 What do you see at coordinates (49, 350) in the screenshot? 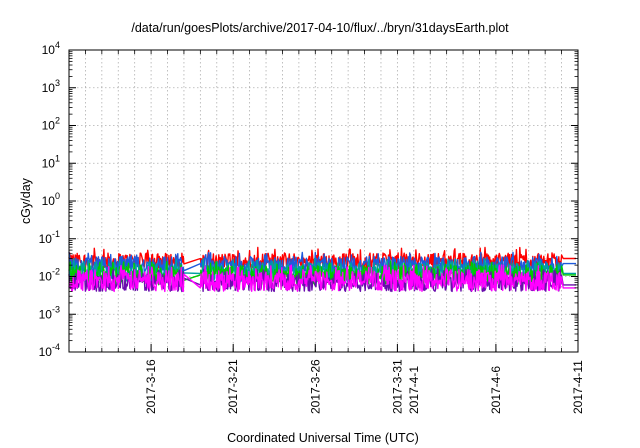
I see `y-tick-label: 10⁻⁴` at bounding box center [49, 350].